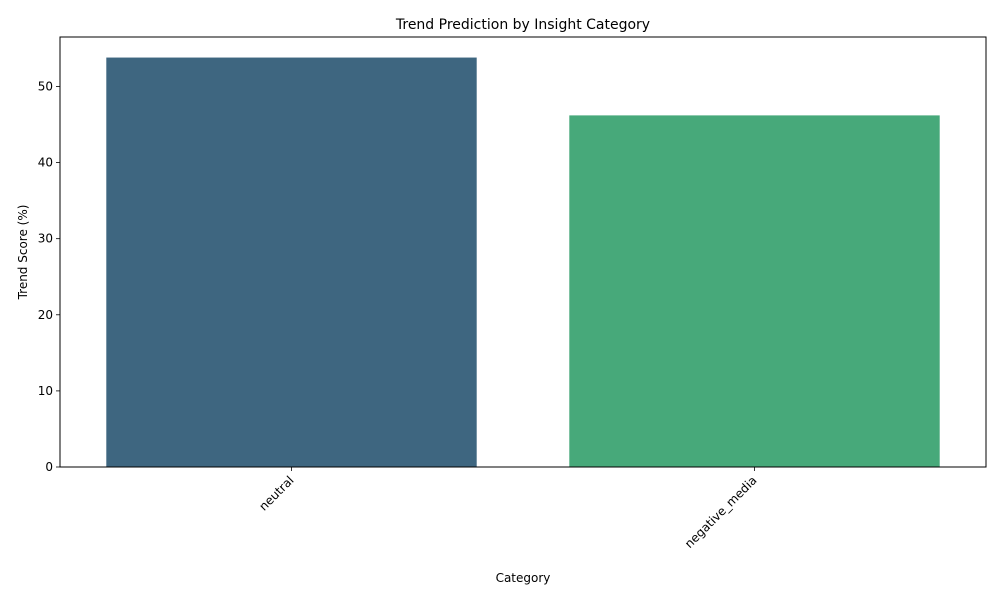 Image resolution: width=1000 pixels, height=600 pixels. What do you see at coordinates (23, 253) in the screenshot?
I see `y-axis-label: Trend Score (%)` at bounding box center [23, 253].